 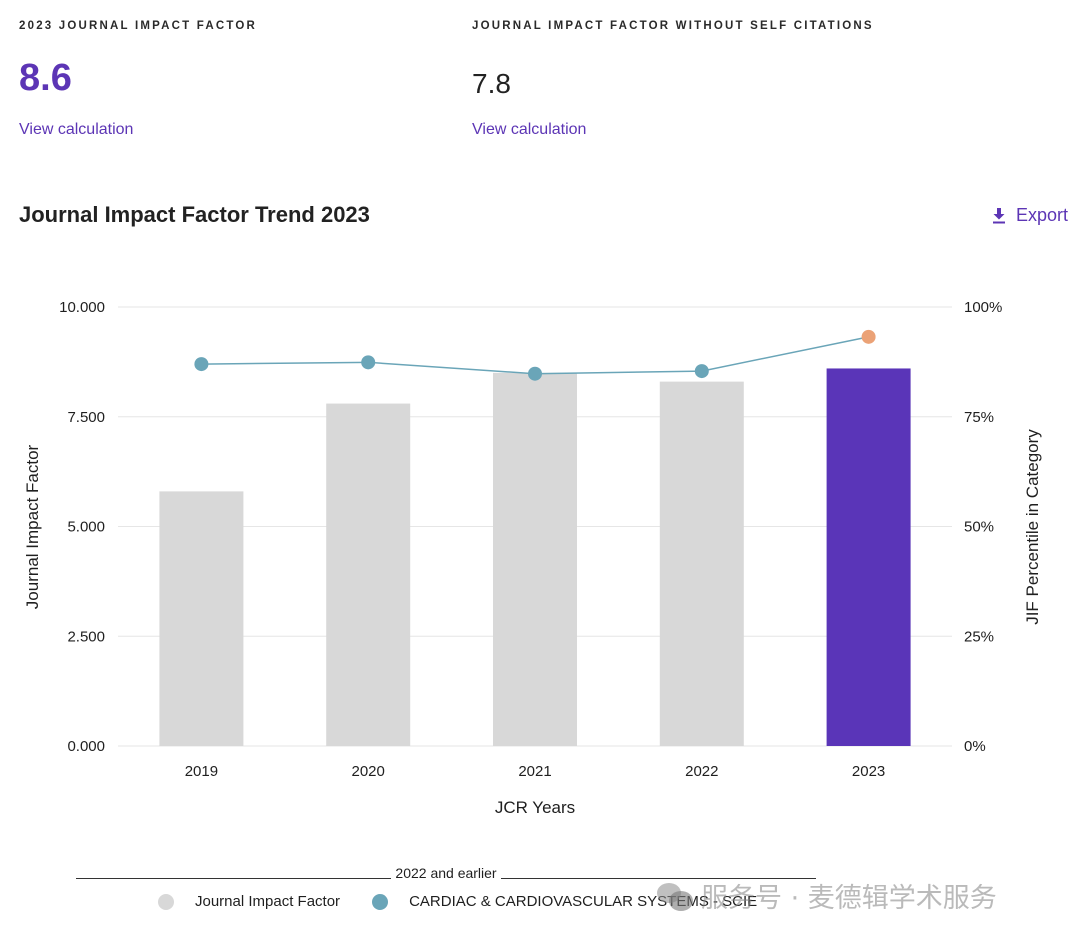 What do you see at coordinates (86, 746) in the screenshot?
I see `y-tick-label: 0.000` at bounding box center [86, 746].